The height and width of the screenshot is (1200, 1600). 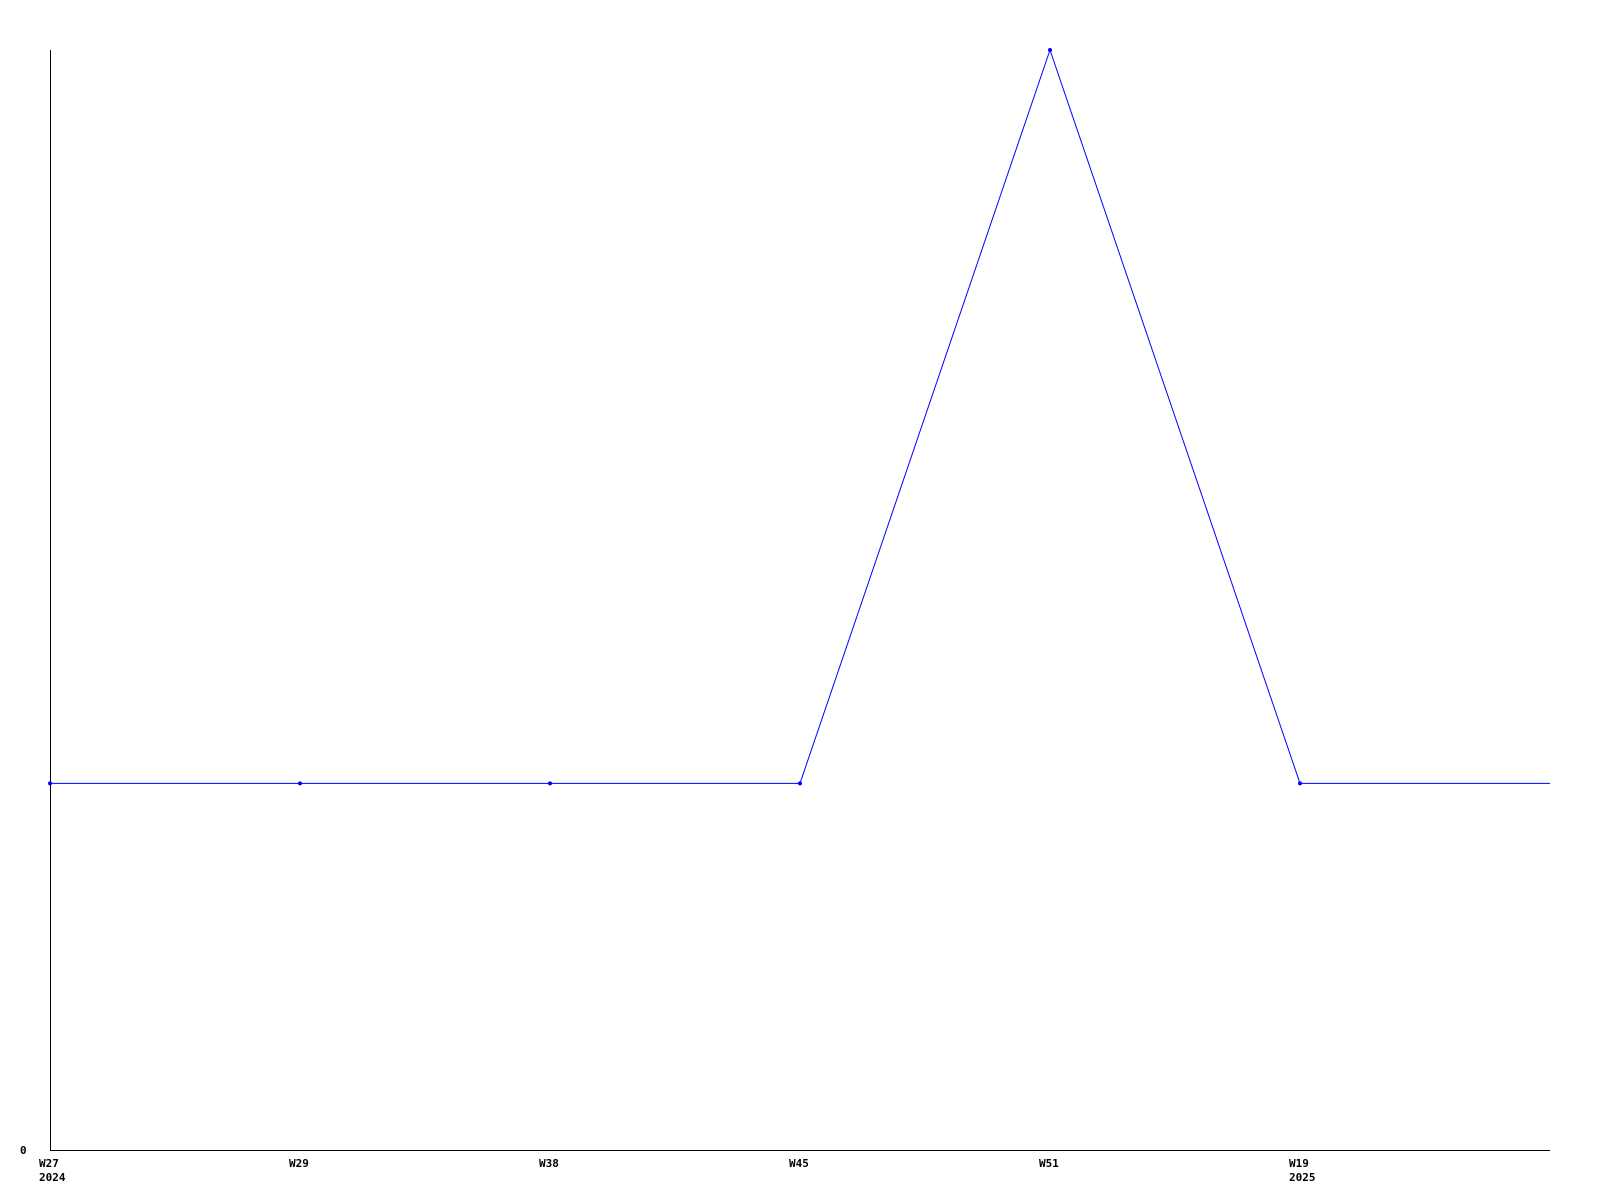 I want to click on x-tick-label-week: W19, so click(x=1299, y=1163).